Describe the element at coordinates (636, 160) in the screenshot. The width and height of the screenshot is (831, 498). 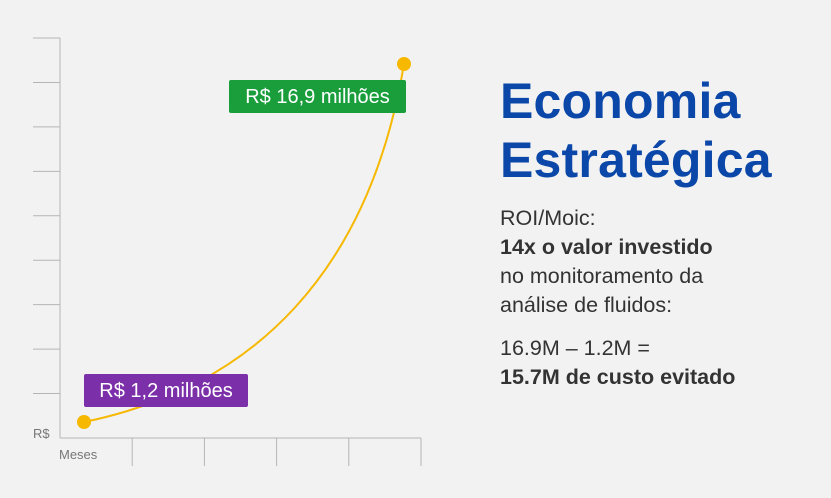
I see `title-line-2: Estratégica` at that location.